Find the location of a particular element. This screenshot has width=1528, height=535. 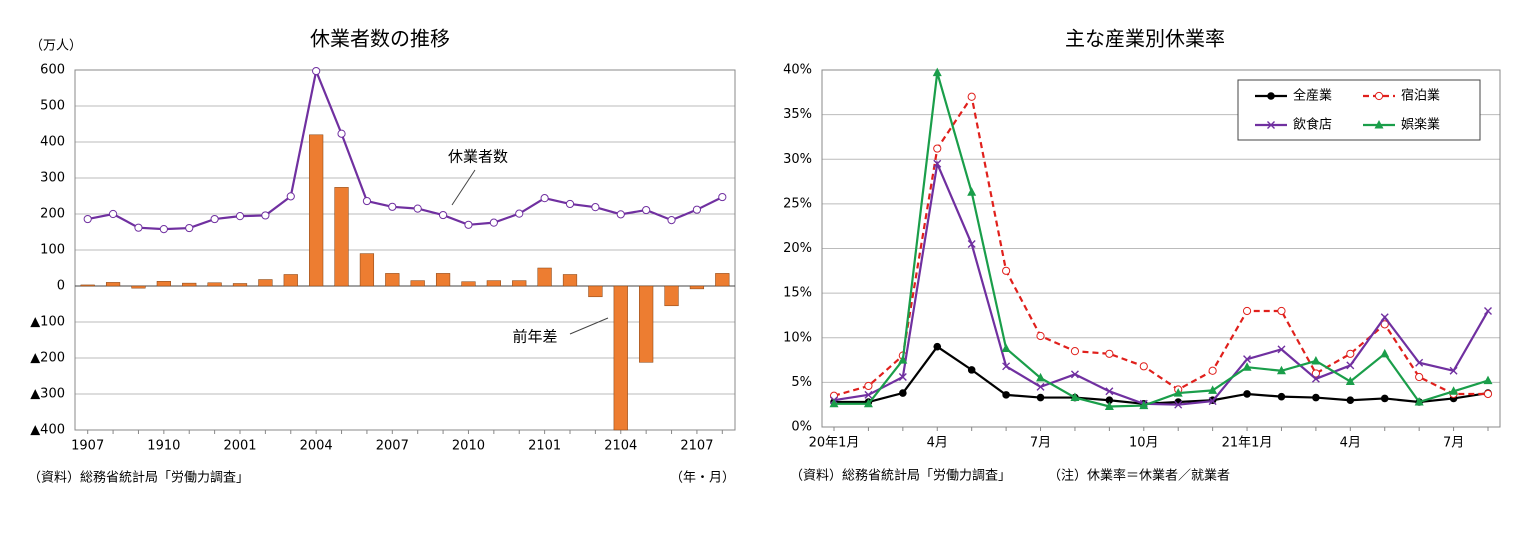

y-unit: （万人） is located at coordinates (56, 46).